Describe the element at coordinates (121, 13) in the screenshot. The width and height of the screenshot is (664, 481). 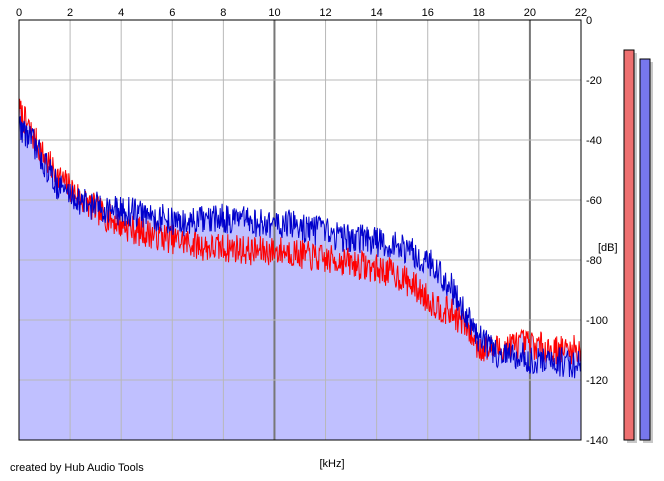
I see `x-tick-label: 4` at that location.